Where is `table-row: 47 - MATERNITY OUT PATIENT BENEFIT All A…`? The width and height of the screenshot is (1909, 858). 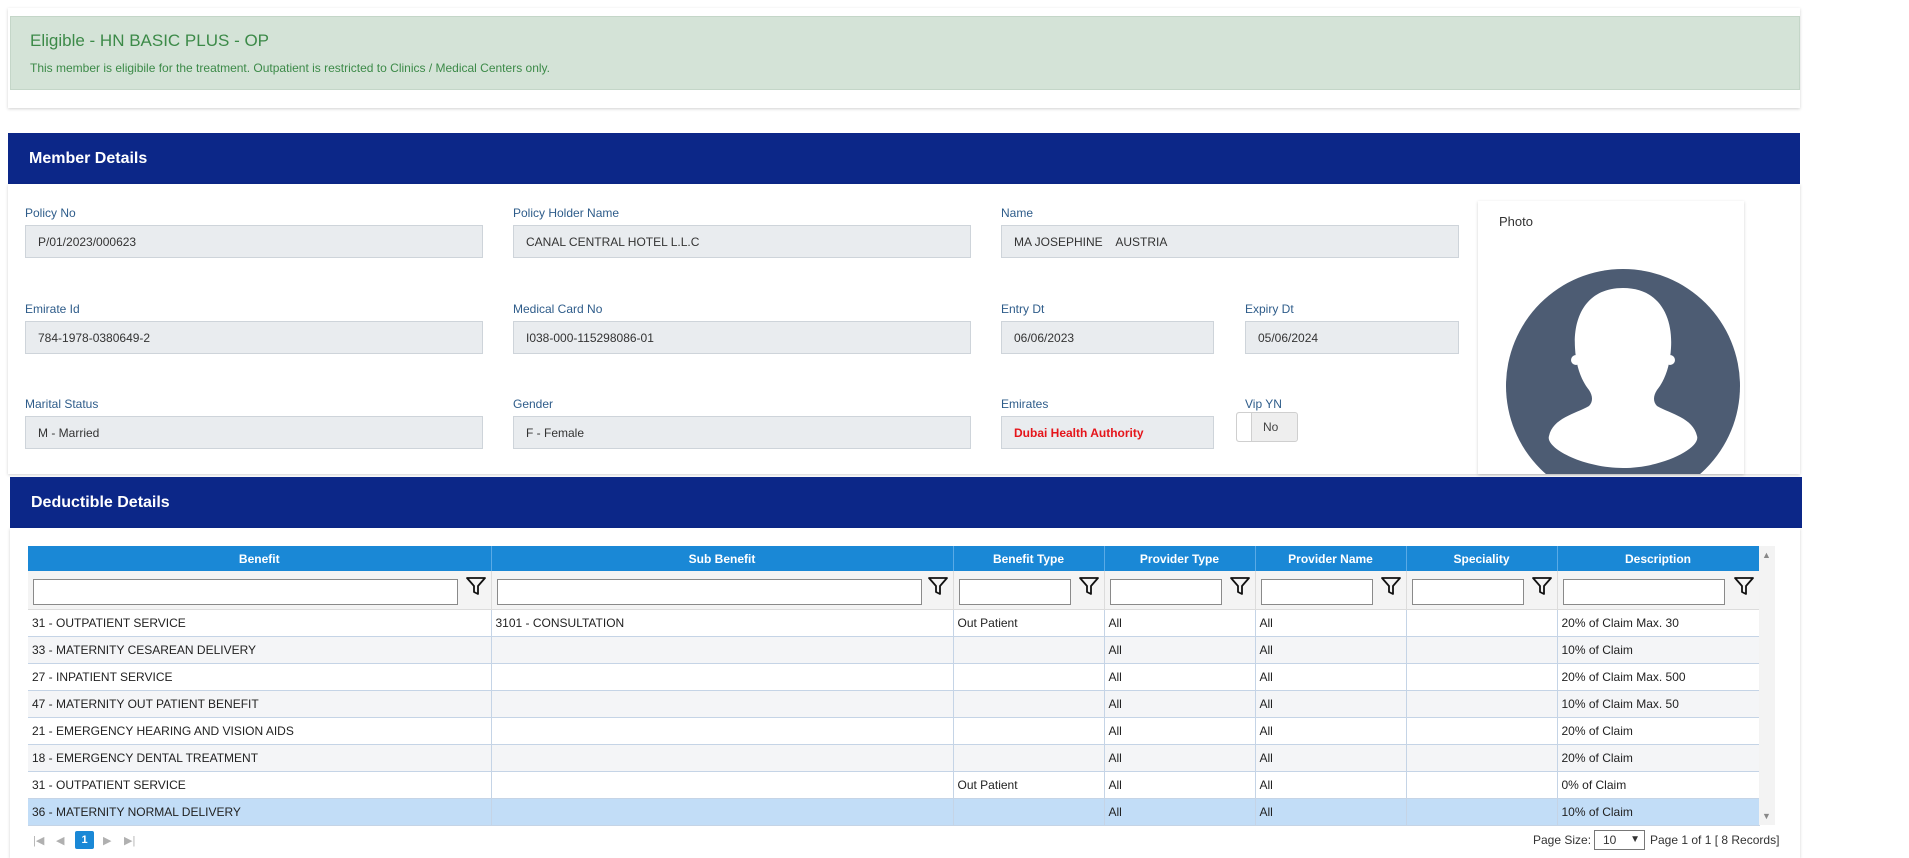
table-row: 47 - MATERNITY OUT PATIENT BENEFIT All A… is located at coordinates (894, 704).